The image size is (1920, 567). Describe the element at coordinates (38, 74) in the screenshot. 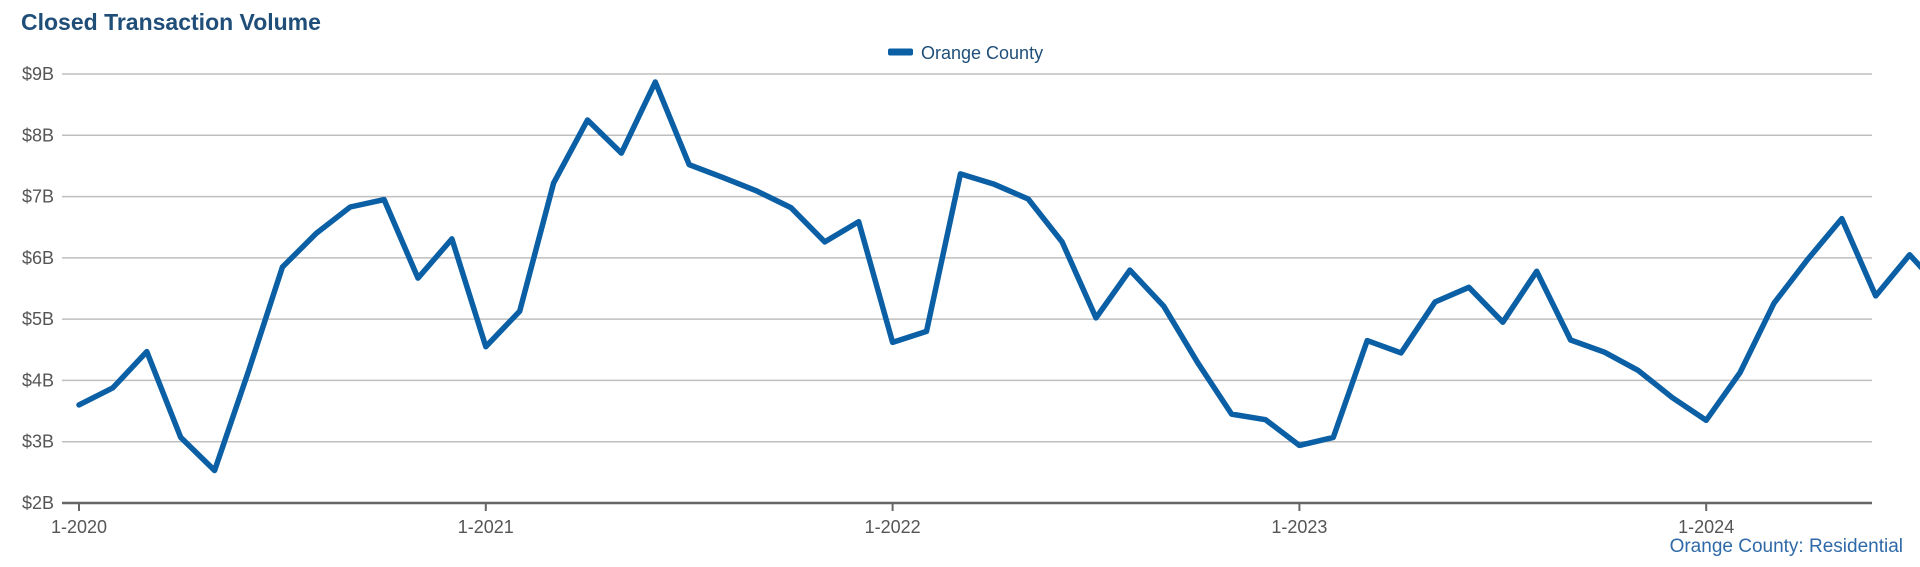

I see `y-tick-label: $9B` at that location.